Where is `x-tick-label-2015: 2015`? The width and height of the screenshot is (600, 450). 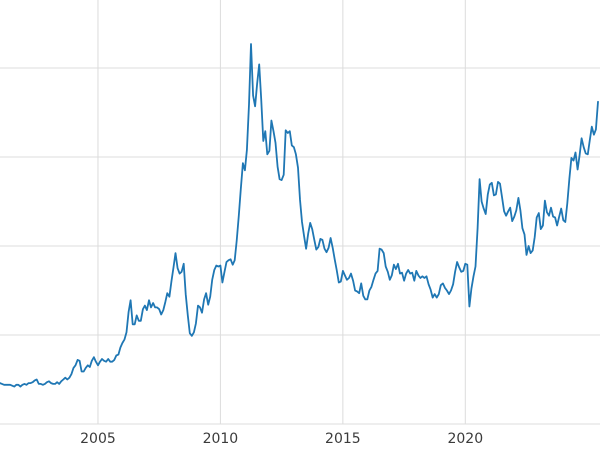 x-tick-label-2015: 2015 is located at coordinates (343, 439).